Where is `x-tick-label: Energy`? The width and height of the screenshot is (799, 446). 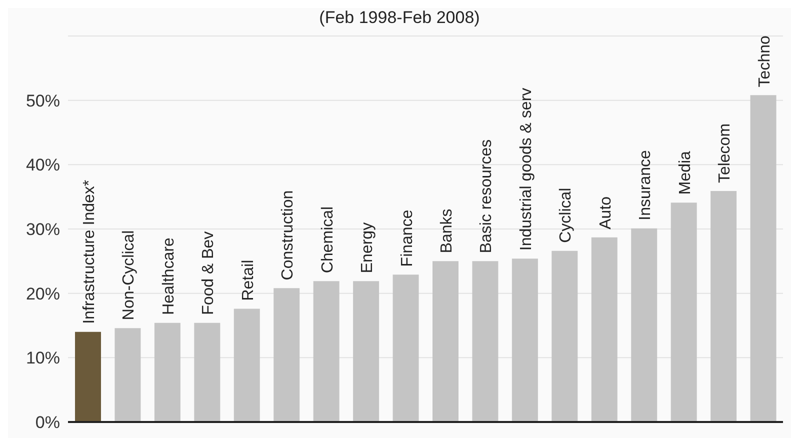
x-tick-label: Energy is located at coordinates (367, 248).